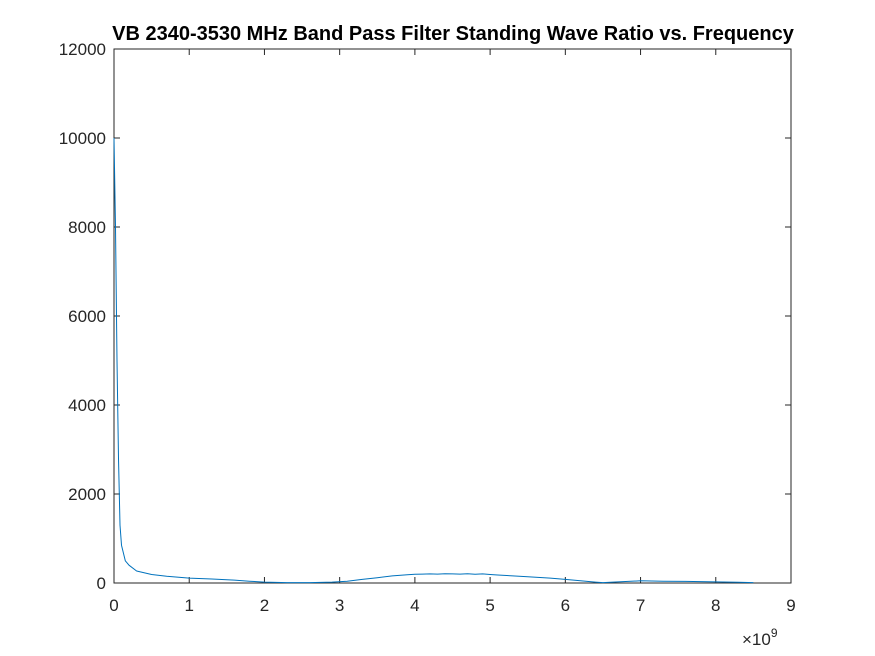 The height and width of the screenshot is (656, 875). What do you see at coordinates (87, 316) in the screenshot?
I see `y-tick-label: 6000` at bounding box center [87, 316].